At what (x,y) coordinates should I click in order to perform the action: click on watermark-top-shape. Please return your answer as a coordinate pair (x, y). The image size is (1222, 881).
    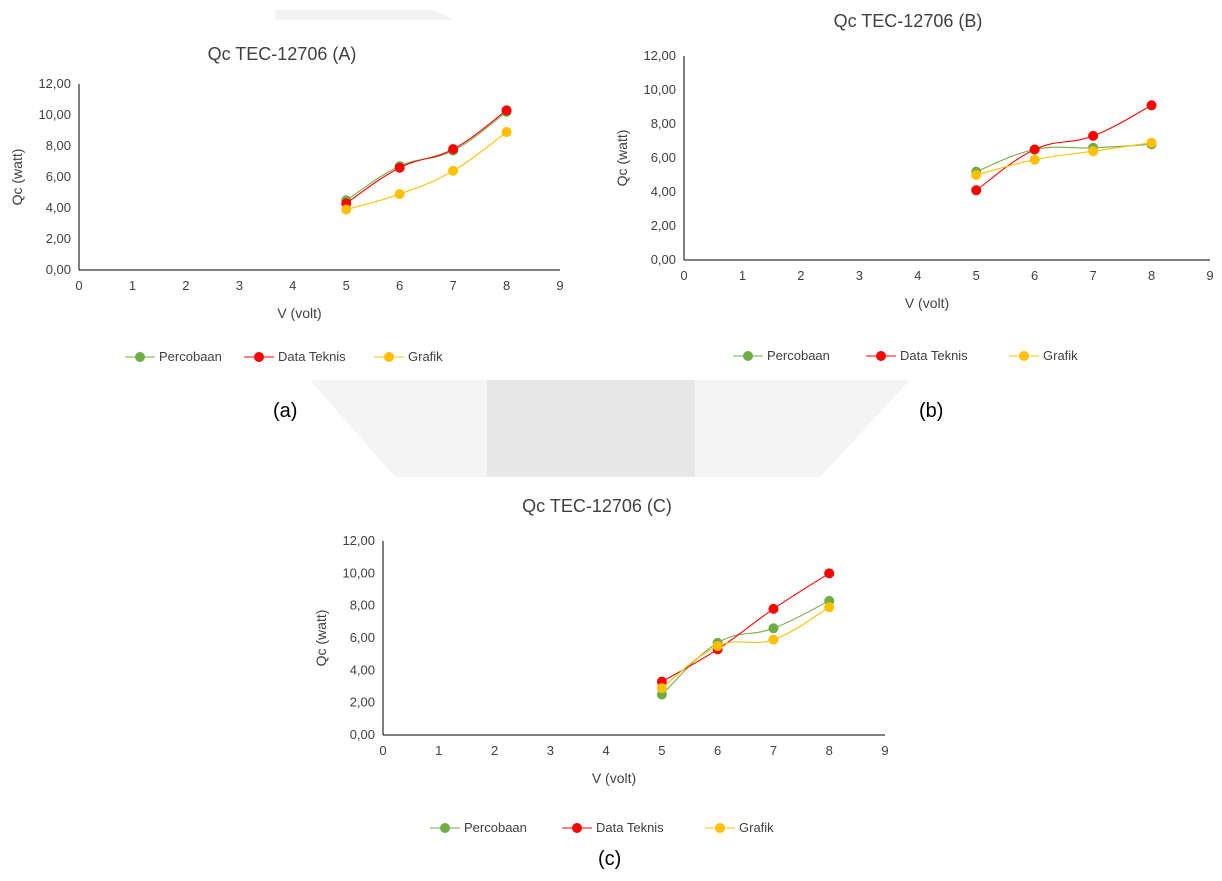
    Looking at the image, I should click on (365, 15).